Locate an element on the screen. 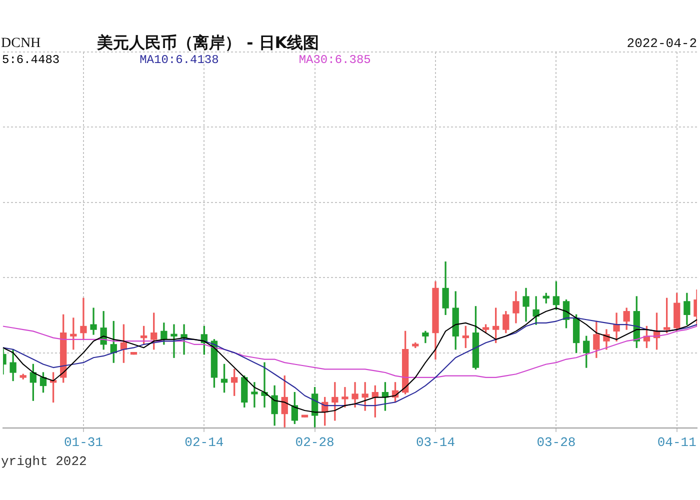 The image size is (700, 500). x-tick-label: 01-31 is located at coordinates (84, 442).